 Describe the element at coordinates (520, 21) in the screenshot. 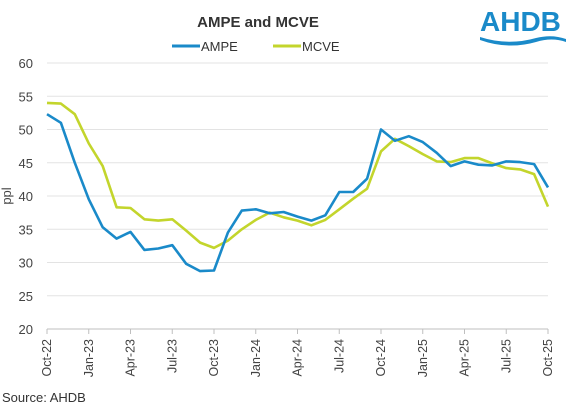

I see `logo-text: AHDB` at that location.